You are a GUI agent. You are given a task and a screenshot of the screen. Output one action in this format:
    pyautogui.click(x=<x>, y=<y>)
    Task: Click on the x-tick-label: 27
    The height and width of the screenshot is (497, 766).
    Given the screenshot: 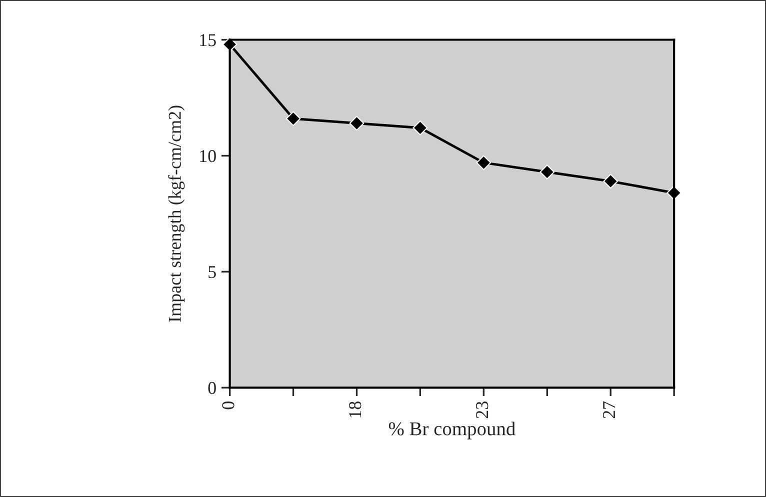 What is the action you would take?
    pyautogui.click(x=608, y=409)
    